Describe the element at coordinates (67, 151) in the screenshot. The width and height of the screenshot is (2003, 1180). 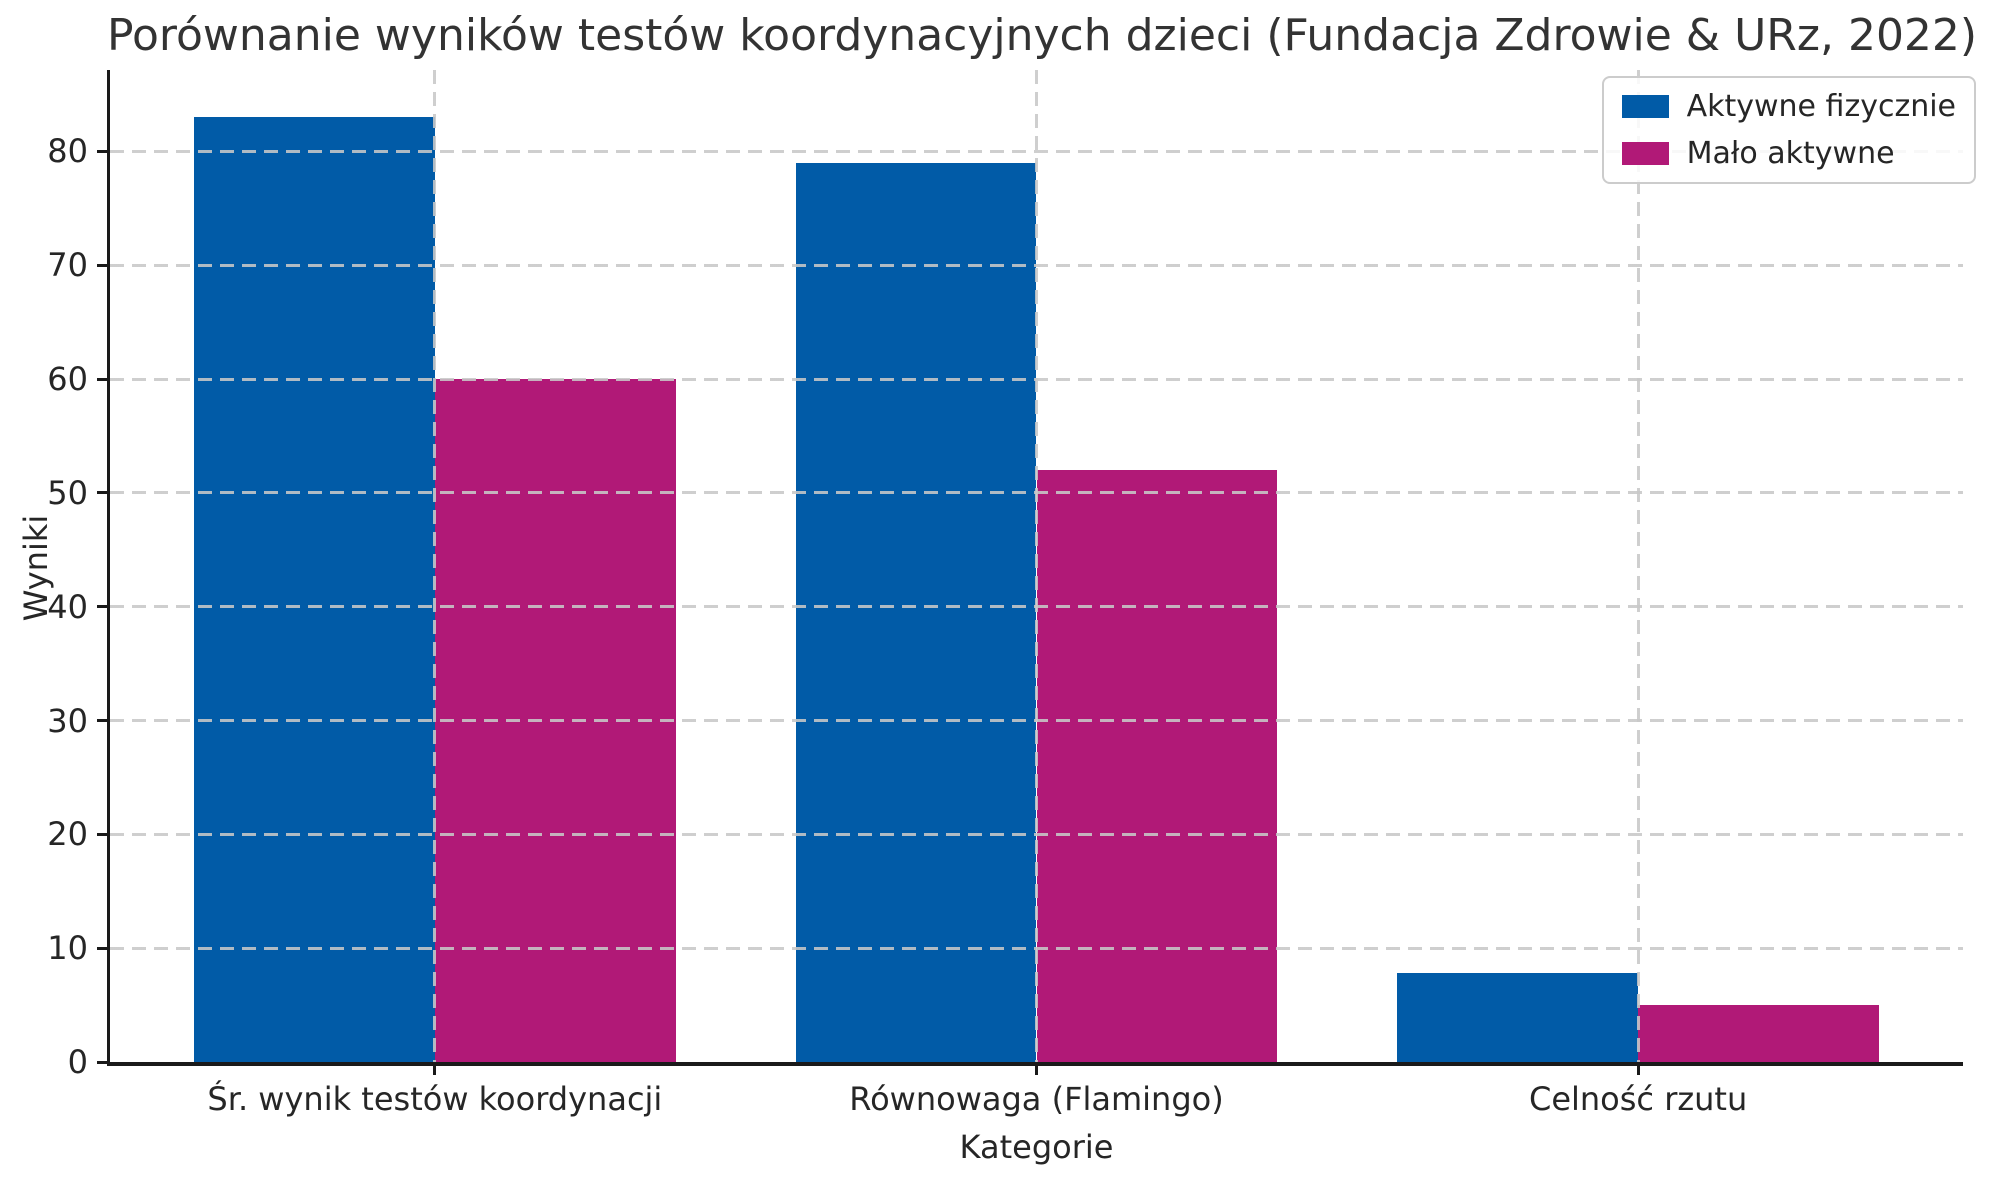
I see `y-tick-label: 80` at that location.